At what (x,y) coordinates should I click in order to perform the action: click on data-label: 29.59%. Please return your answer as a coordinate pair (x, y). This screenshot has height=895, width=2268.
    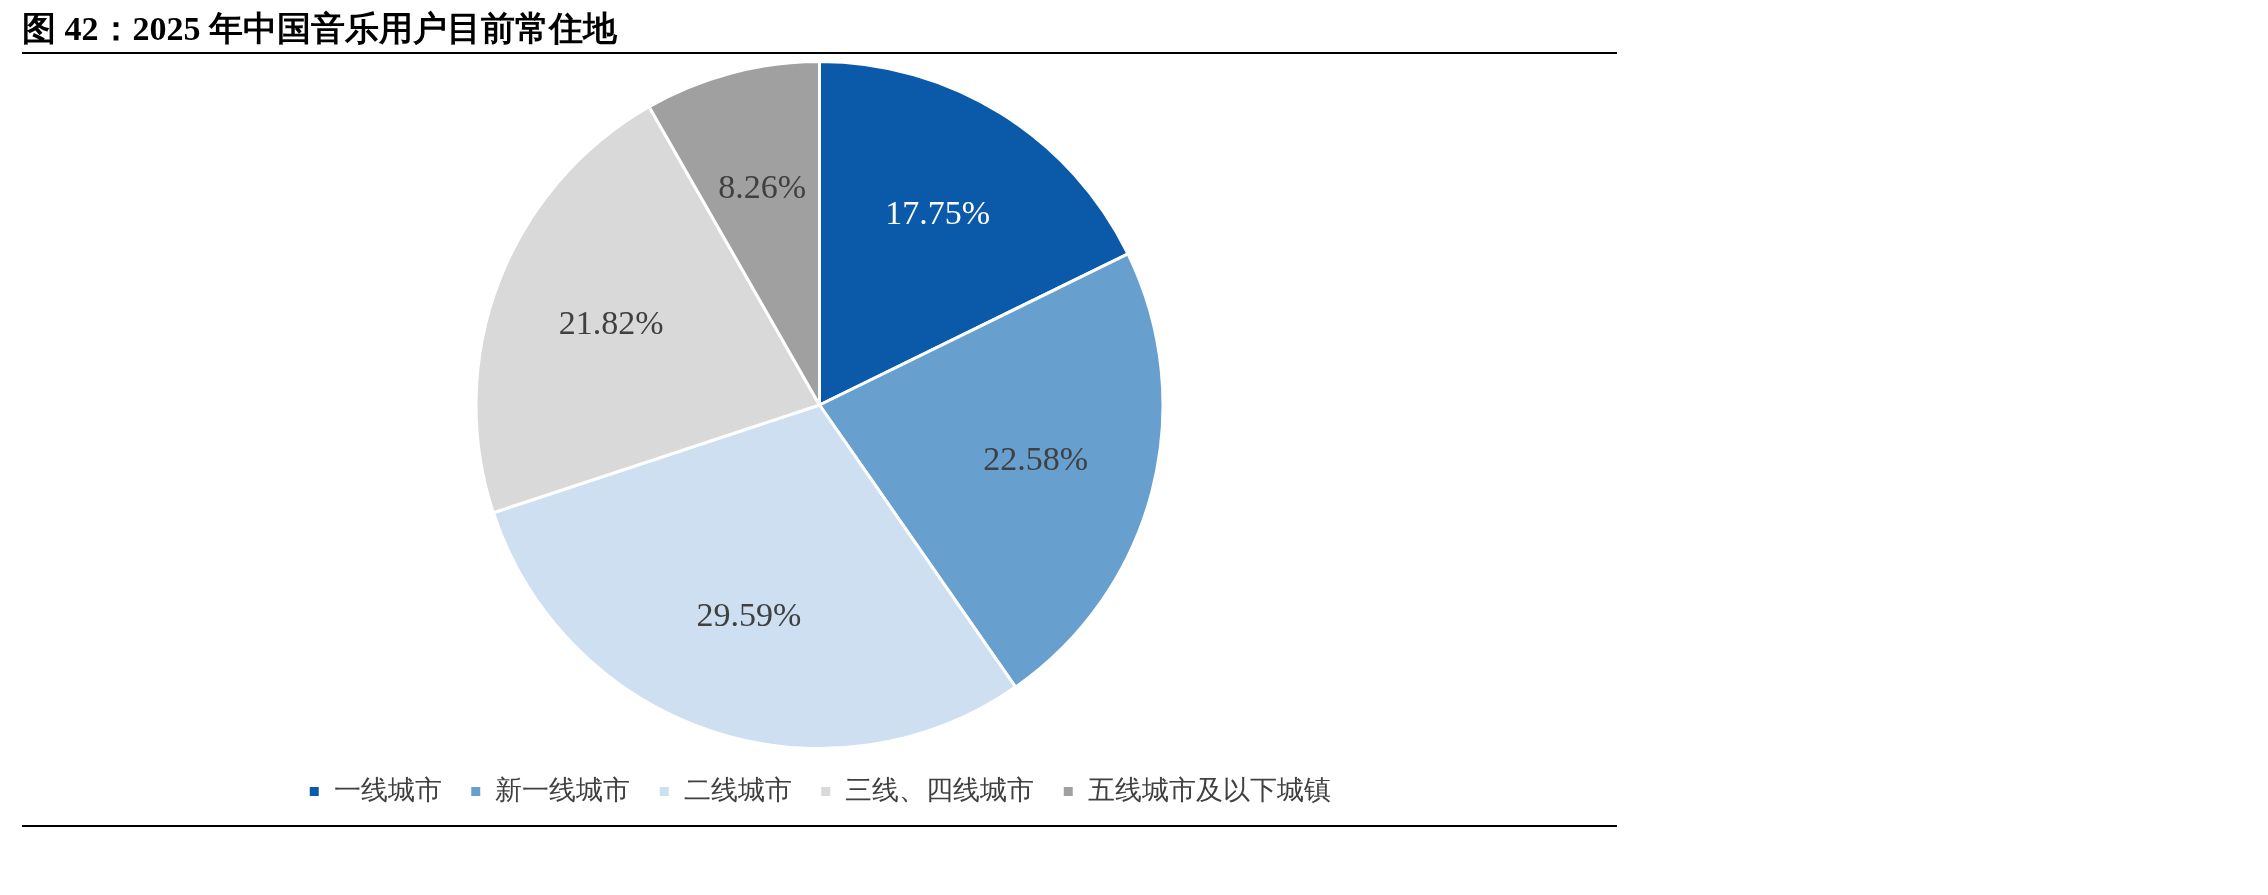
    Looking at the image, I should click on (749, 614).